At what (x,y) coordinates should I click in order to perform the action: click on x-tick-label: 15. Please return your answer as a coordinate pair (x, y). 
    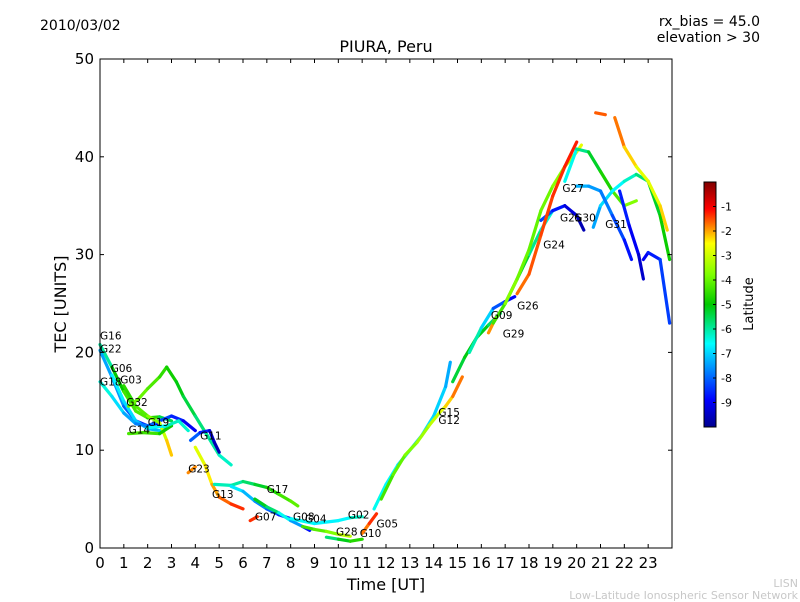
    Looking at the image, I should click on (457, 563).